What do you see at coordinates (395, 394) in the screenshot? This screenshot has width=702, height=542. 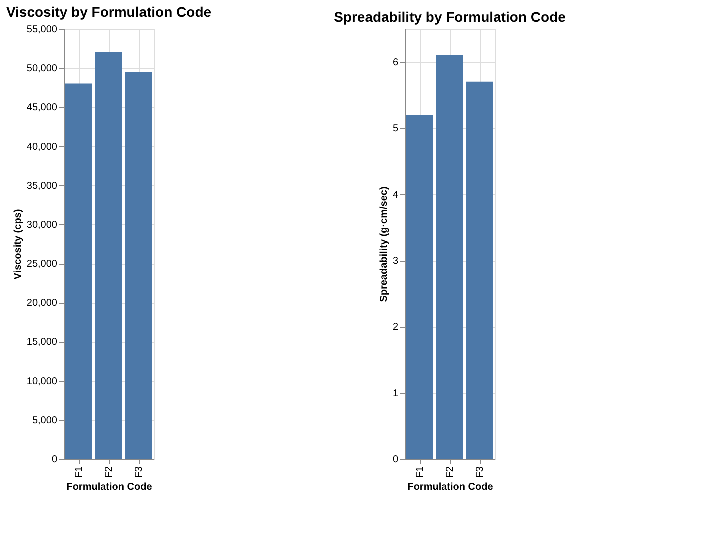 I see `y-tick-label: 1` at bounding box center [395, 394].